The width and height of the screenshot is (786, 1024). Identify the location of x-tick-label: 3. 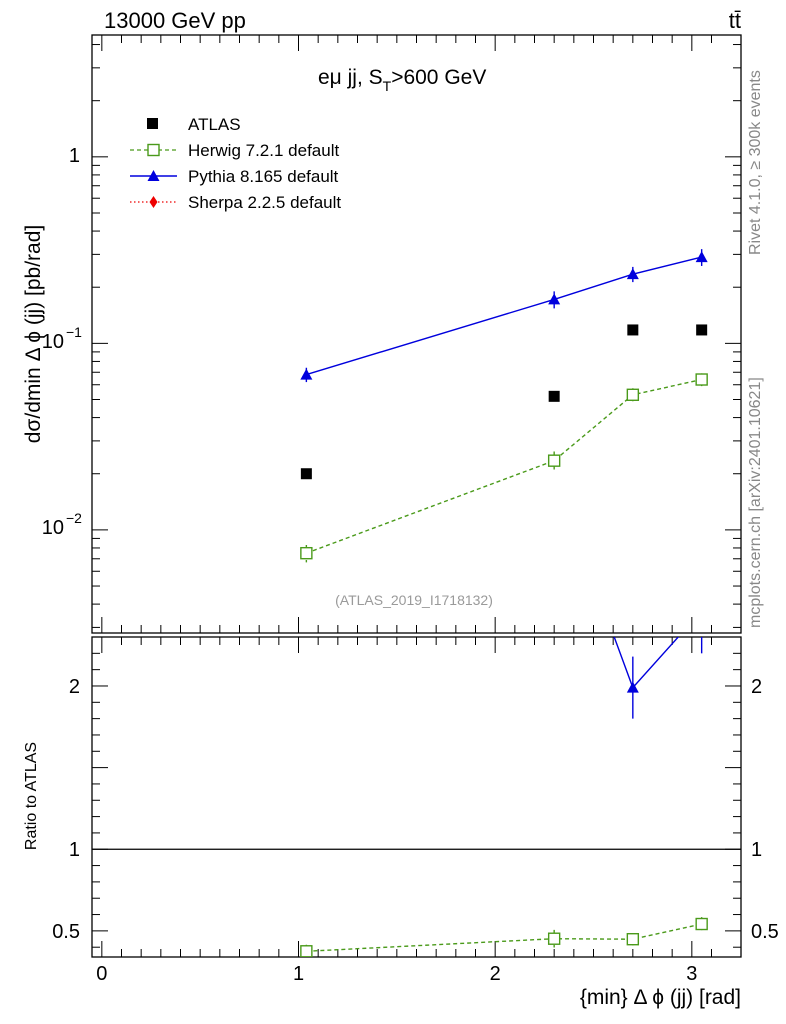
(691, 974).